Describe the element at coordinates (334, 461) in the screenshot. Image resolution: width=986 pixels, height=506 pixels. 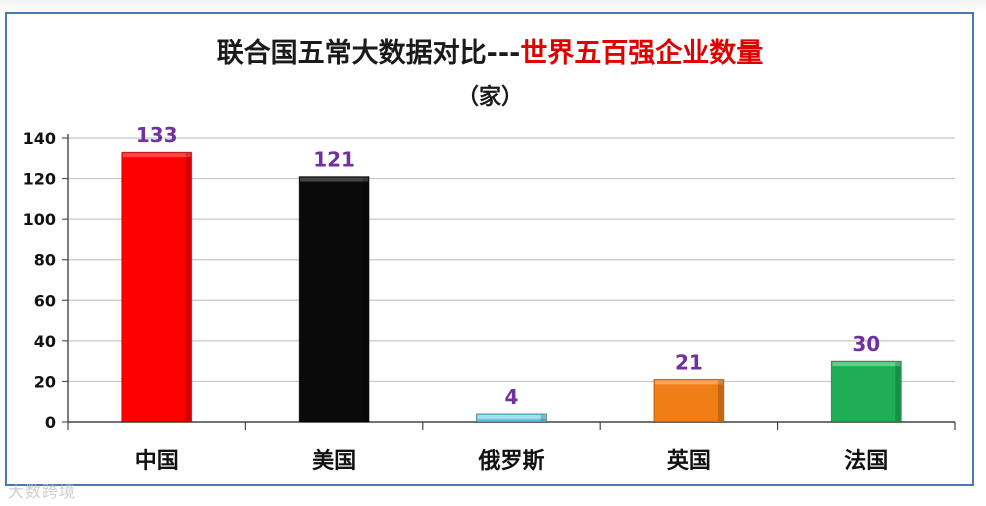
I see `x-tick-label: 美国` at that location.